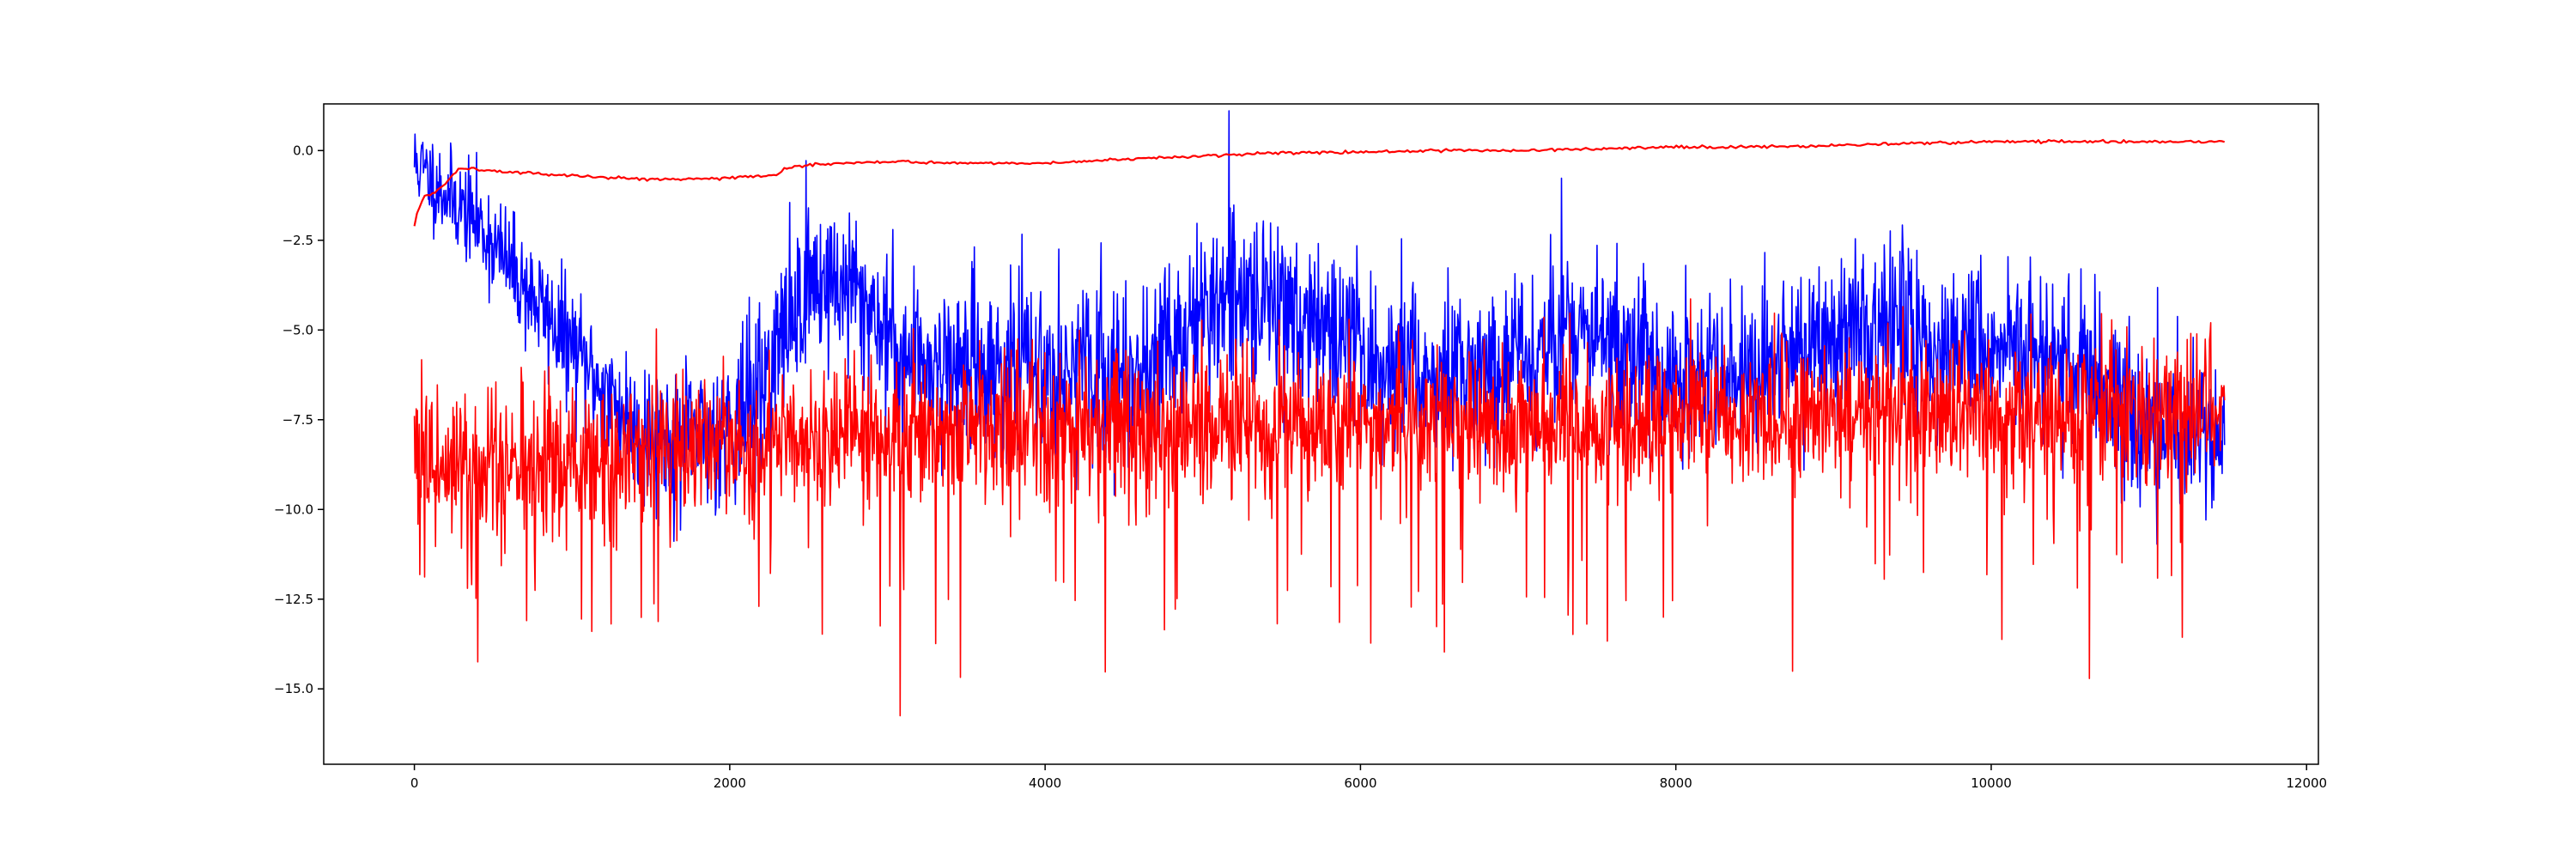 The width and height of the screenshot is (2576, 863). What do you see at coordinates (1676, 783) in the screenshot?
I see `x-tick-label: 8000` at bounding box center [1676, 783].